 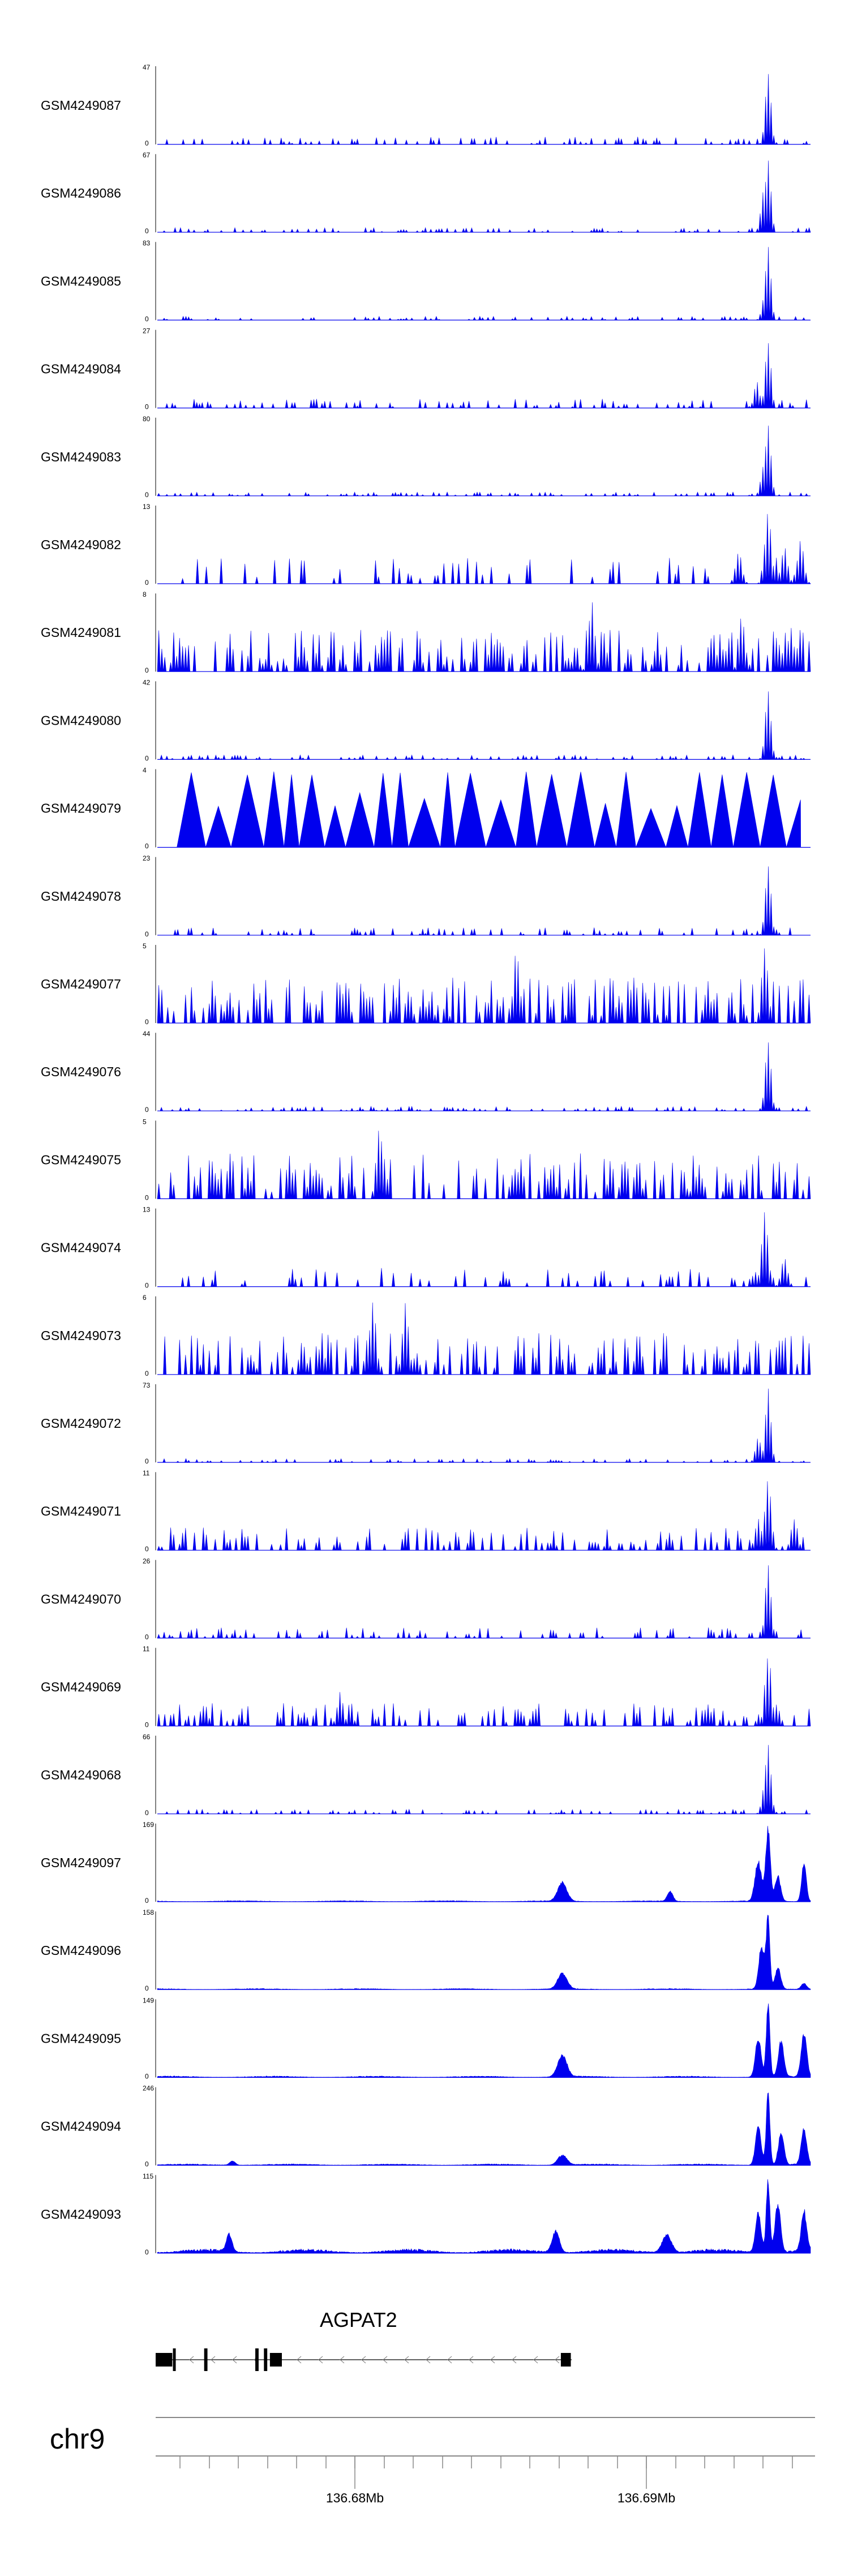 I want to click on track-label: GSM4249097, so click(x=81, y=1862).